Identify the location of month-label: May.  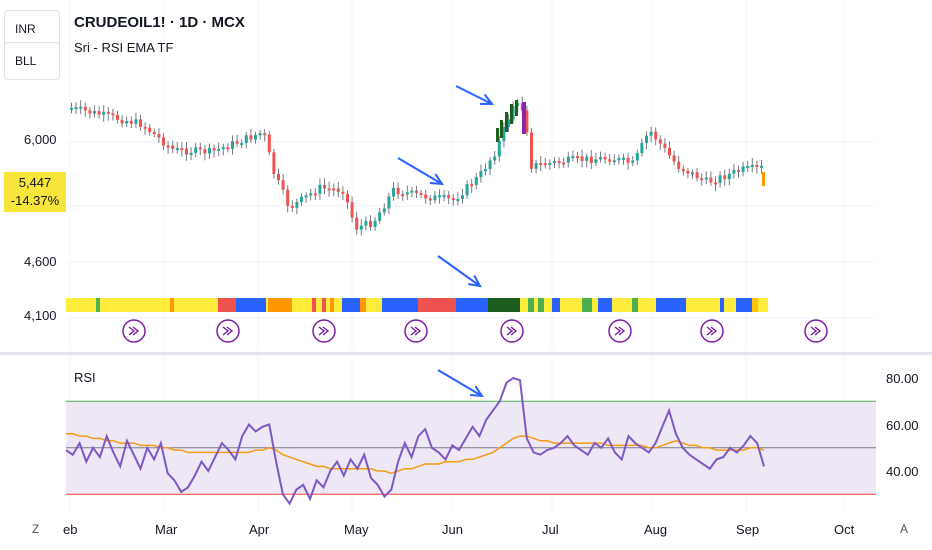
(356, 529).